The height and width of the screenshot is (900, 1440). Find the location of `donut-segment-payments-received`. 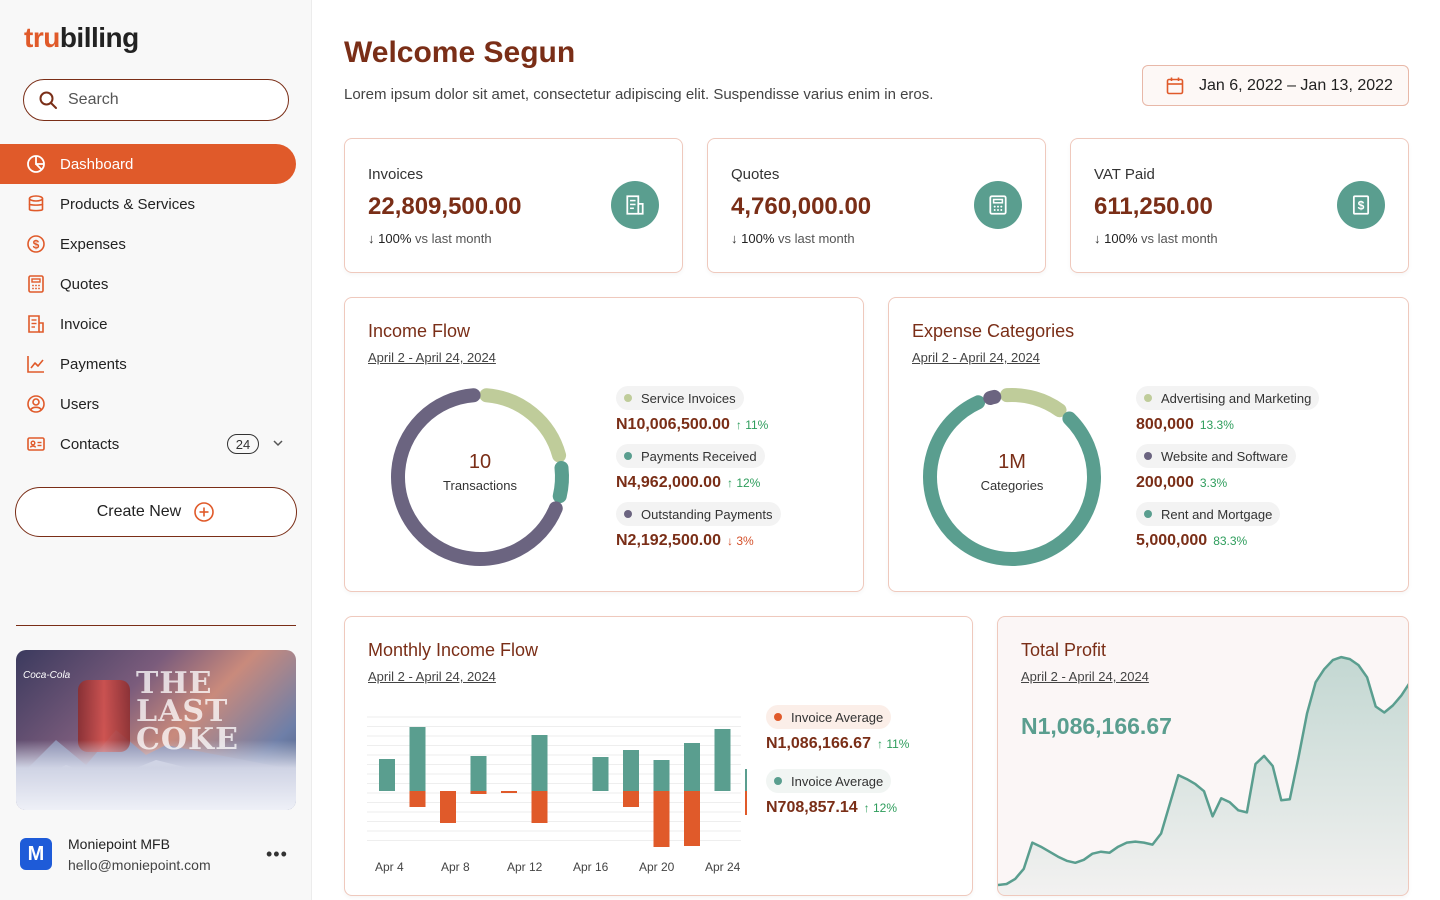

donut-segment-payments-received is located at coordinates (560, 482).